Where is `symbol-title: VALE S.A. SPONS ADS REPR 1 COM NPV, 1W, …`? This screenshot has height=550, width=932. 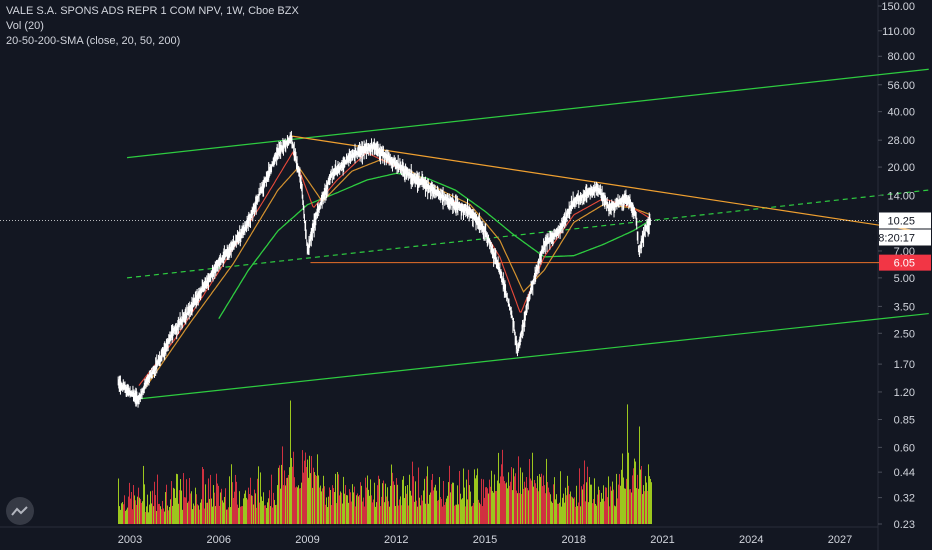 symbol-title: VALE S.A. SPONS ADS REPR 1 COM NPV, 1W, … is located at coordinates (152, 11).